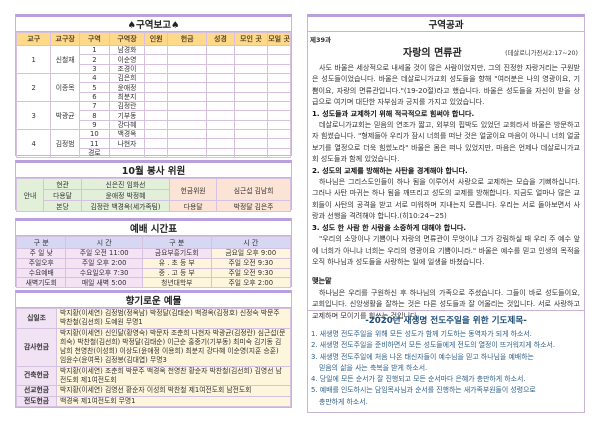 The width and height of the screenshot is (600, 424). What do you see at coordinates (36, 318) in the screenshot?
I see `offering-type: 십일조` at bounding box center [36, 318].